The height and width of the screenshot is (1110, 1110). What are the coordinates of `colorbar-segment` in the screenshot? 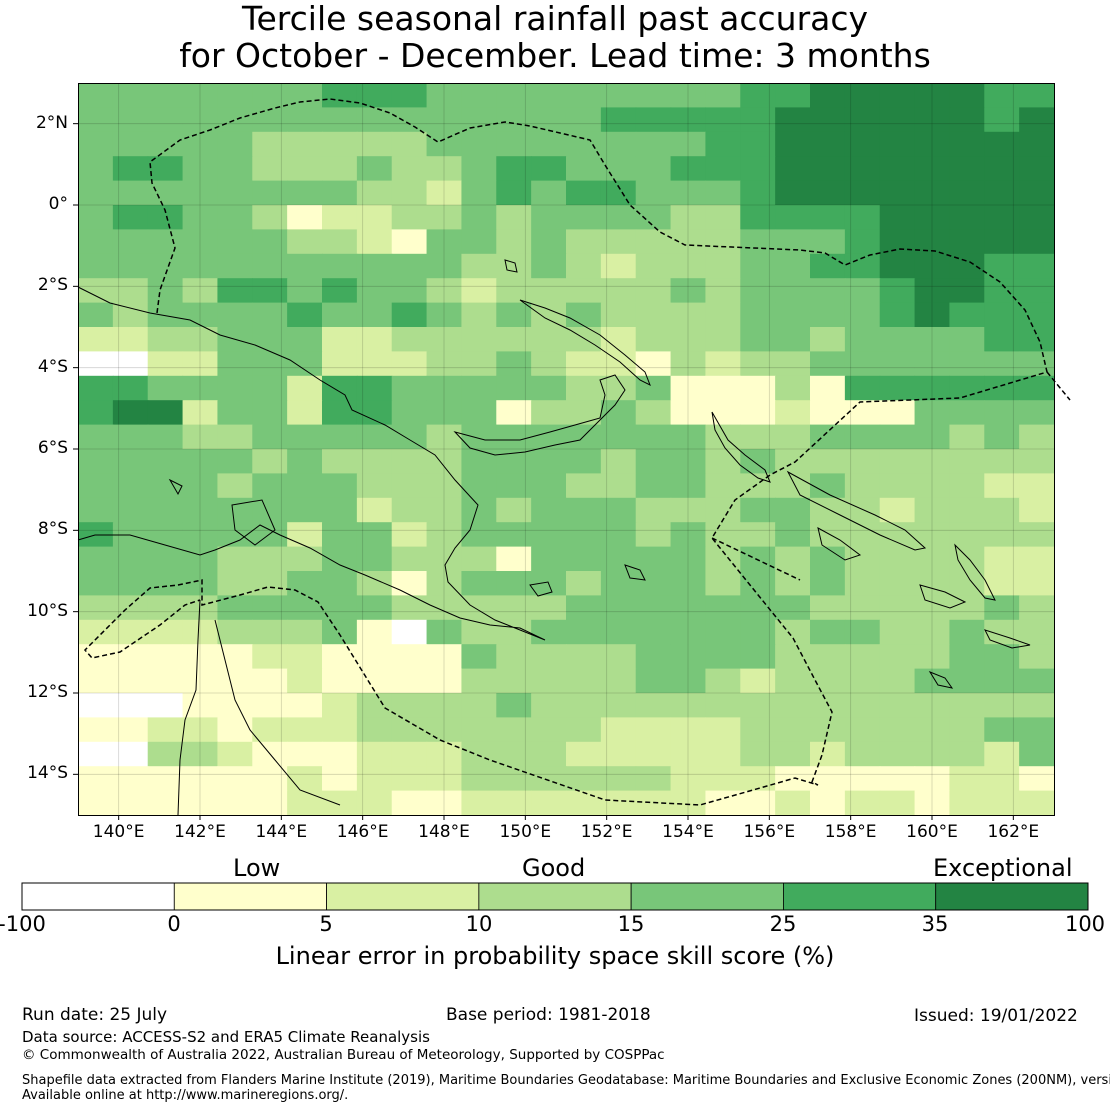 It's located at (403, 896).